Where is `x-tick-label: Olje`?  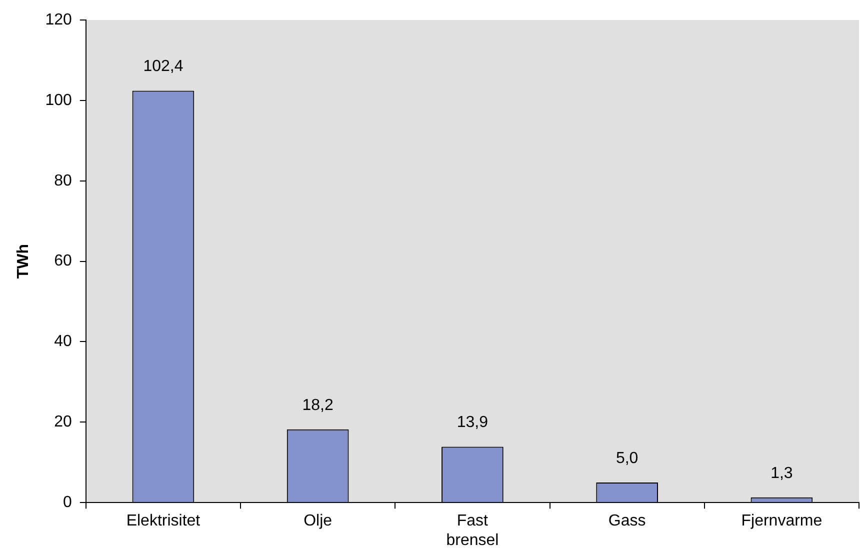
x-tick-label: Olje is located at coordinates (318, 521).